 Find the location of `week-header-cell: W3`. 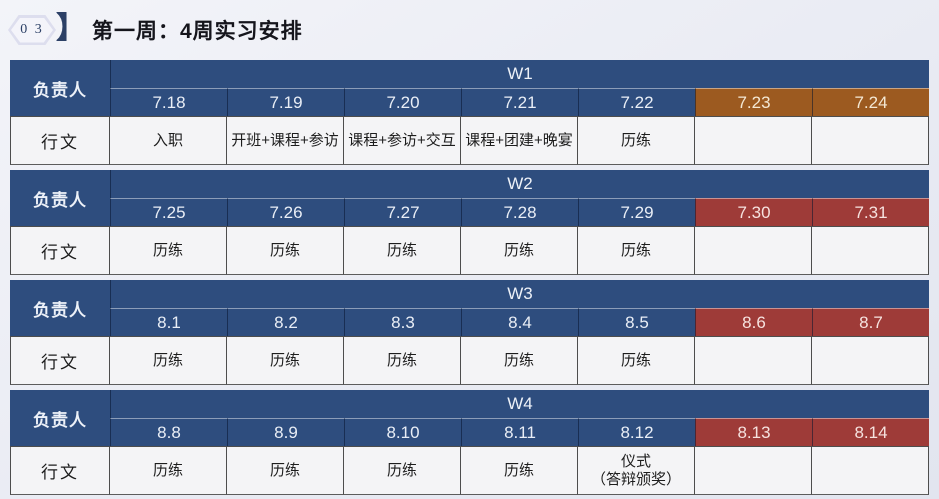

week-header-cell: W3 is located at coordinates (519, 294).